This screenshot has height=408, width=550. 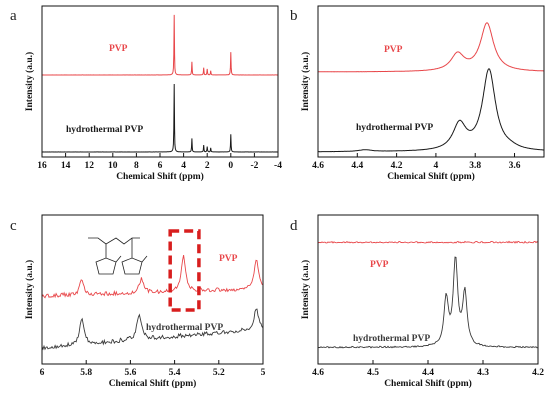 What do you see at coordinates (263, 373) in the screenshot?
I see `x-tick-label: 5` at bounding box center [263, 373].